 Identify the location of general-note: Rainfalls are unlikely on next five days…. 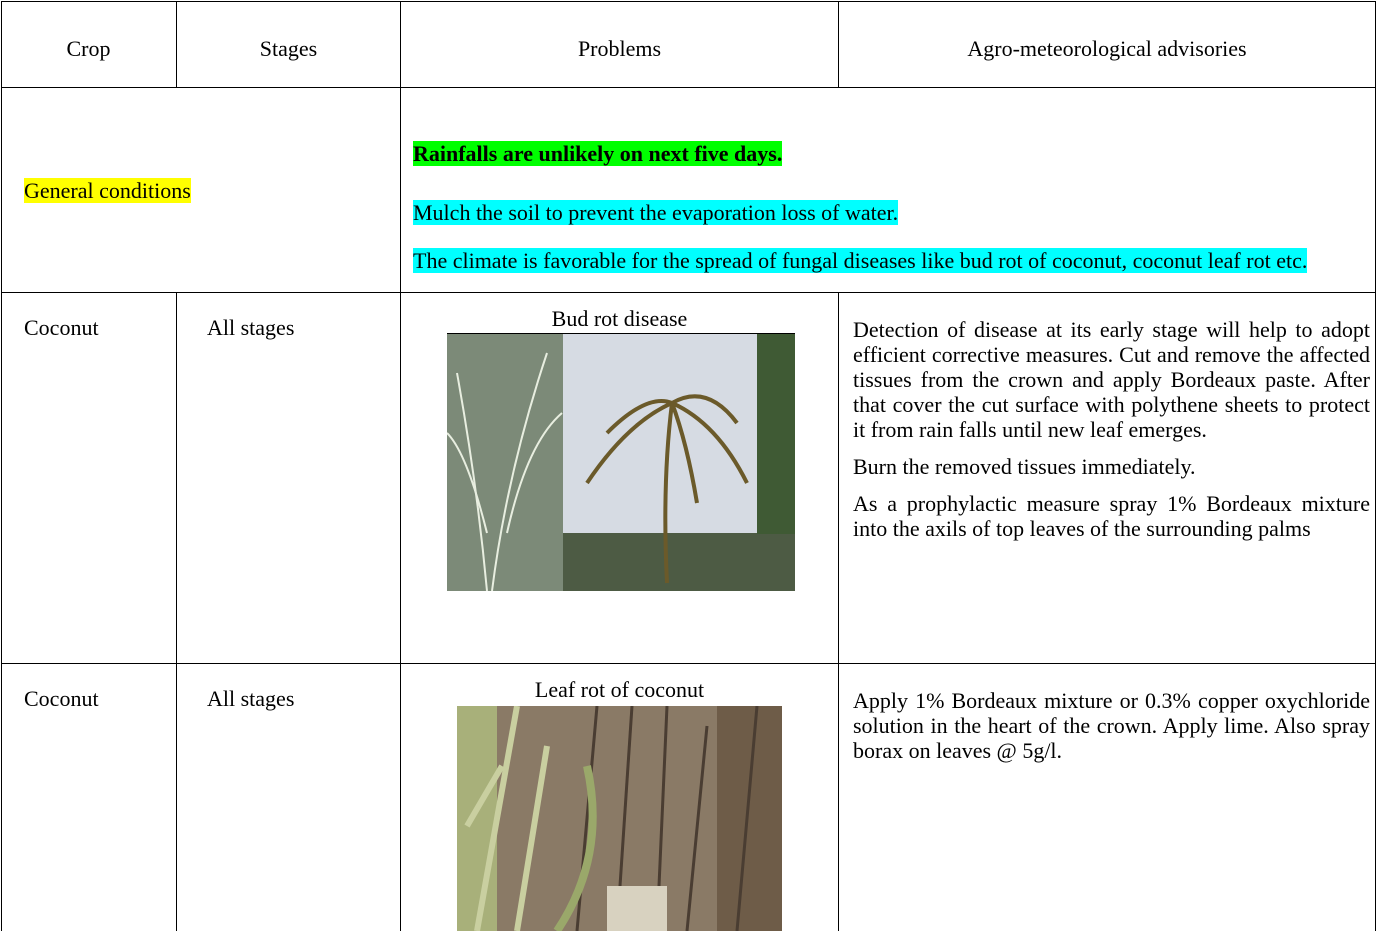
(598, 153).